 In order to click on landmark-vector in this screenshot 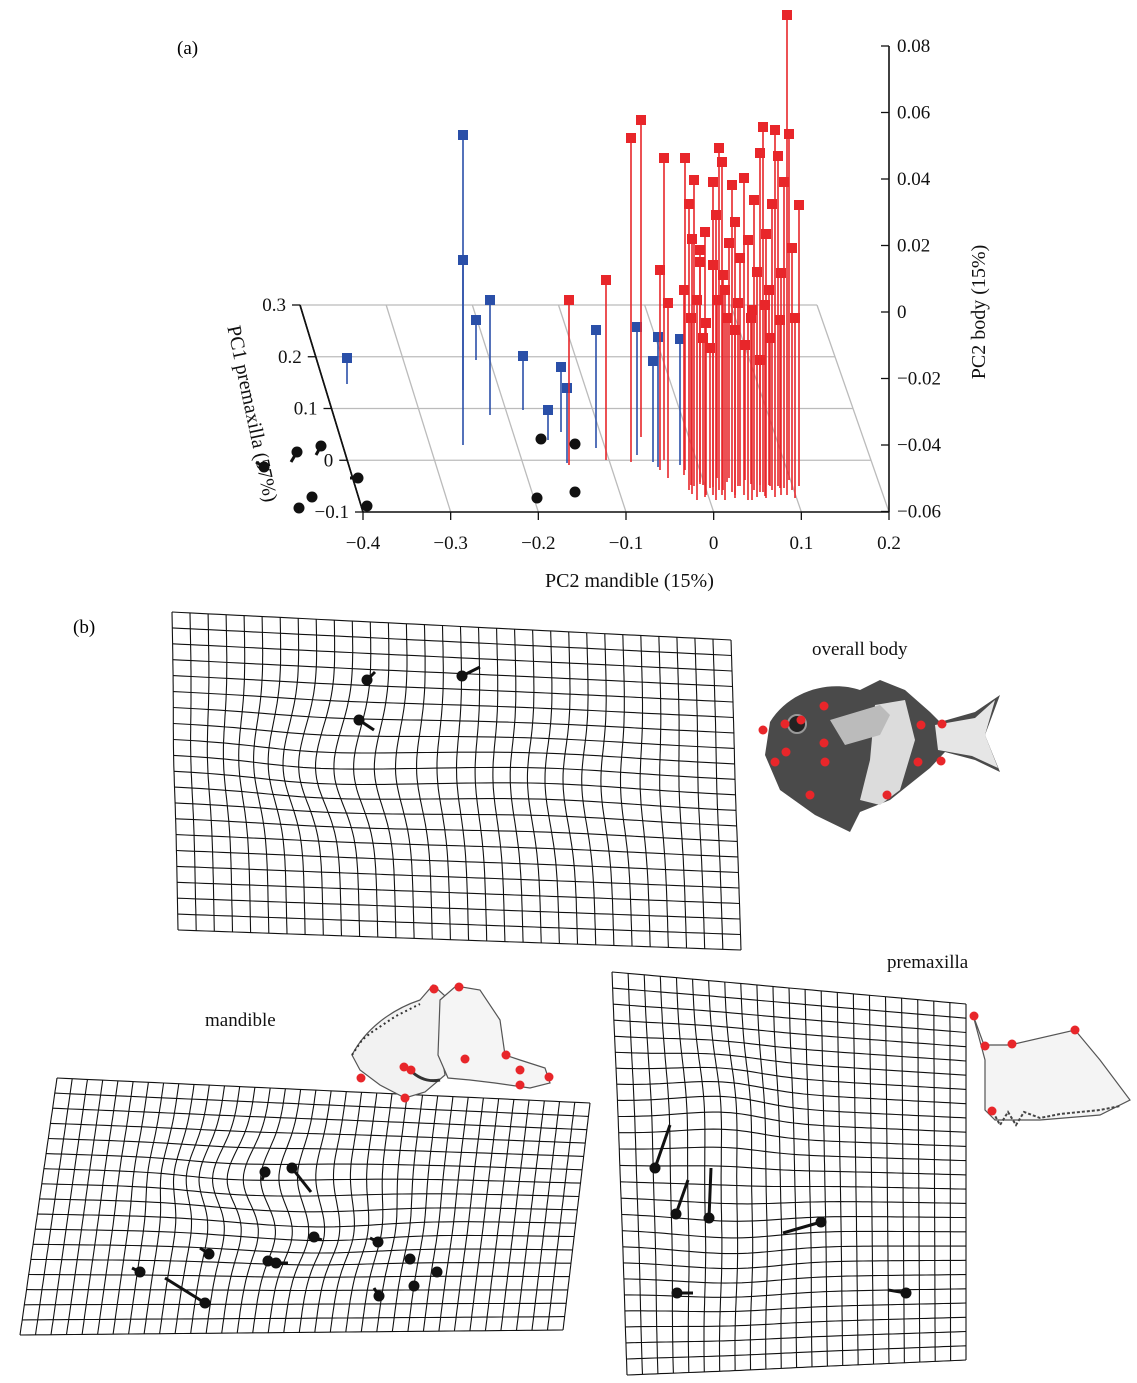, I will do `click(185, 1290)`.